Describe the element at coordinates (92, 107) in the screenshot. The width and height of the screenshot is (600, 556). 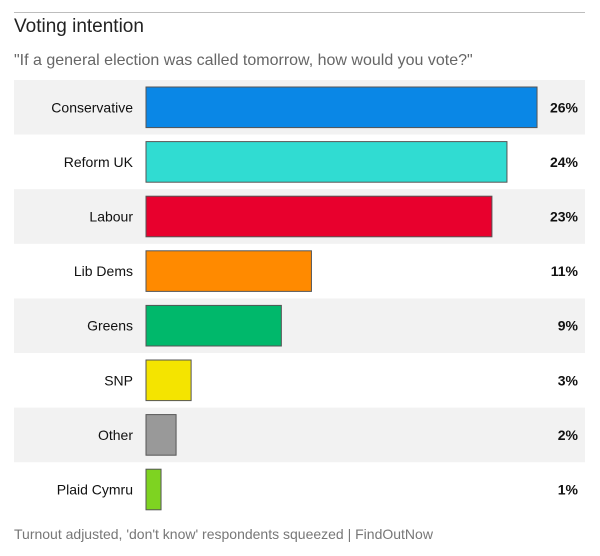
I see `category-label: Conservative` at that location.